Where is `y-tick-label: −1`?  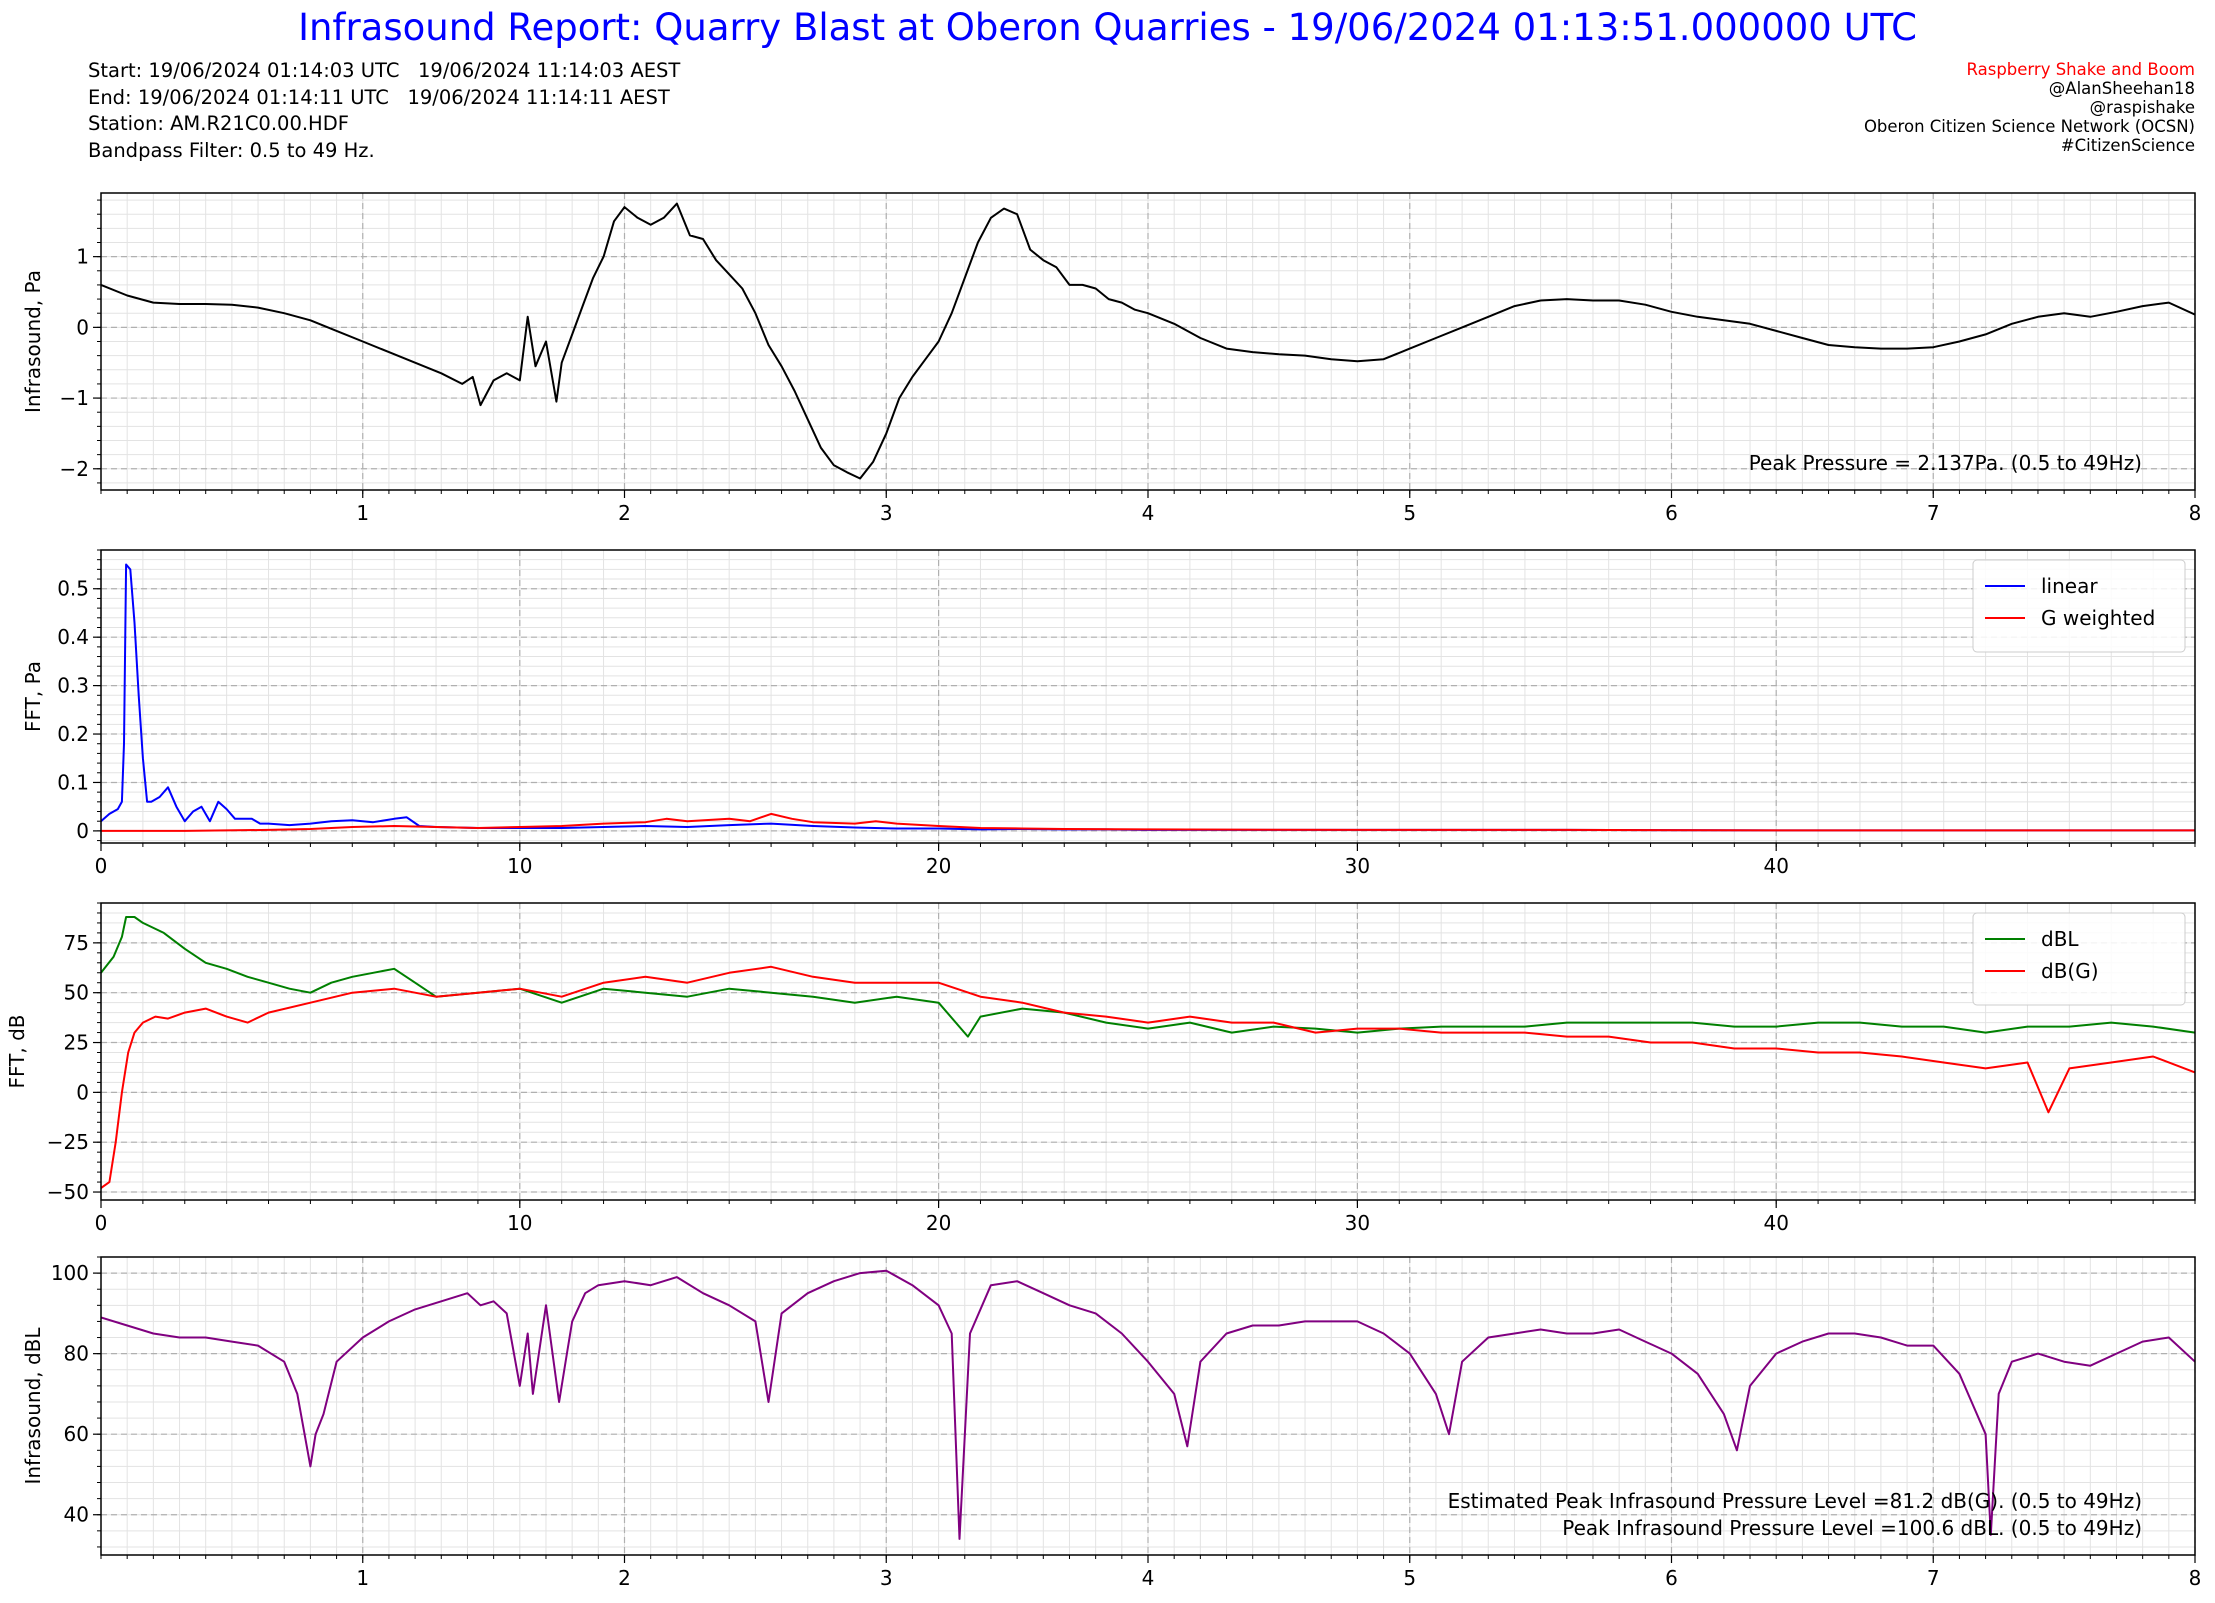
y-tick-label: −1 is located at coordinates (74, 398).